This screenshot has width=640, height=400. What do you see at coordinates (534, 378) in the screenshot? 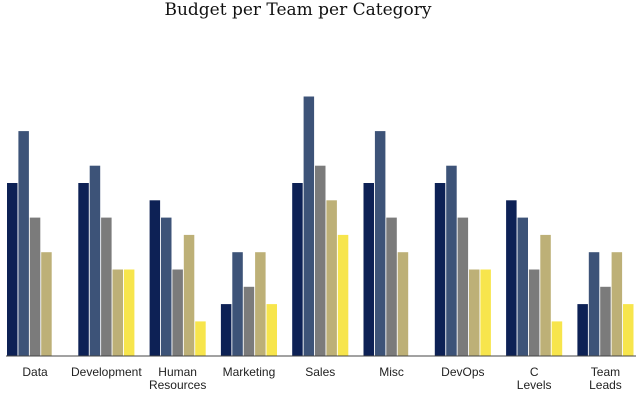
I see `x-tick-label: C Levels` at bounding box center [534, 378].